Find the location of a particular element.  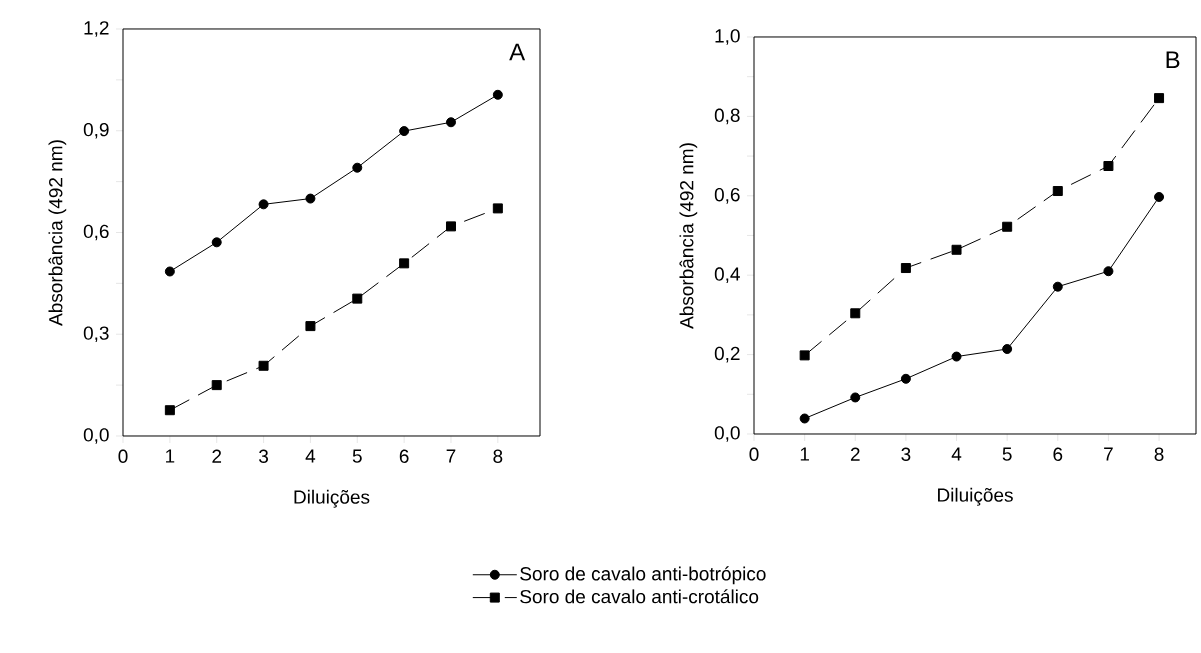

y-tick-label: 0,8 is located at coordinates (727, 116).